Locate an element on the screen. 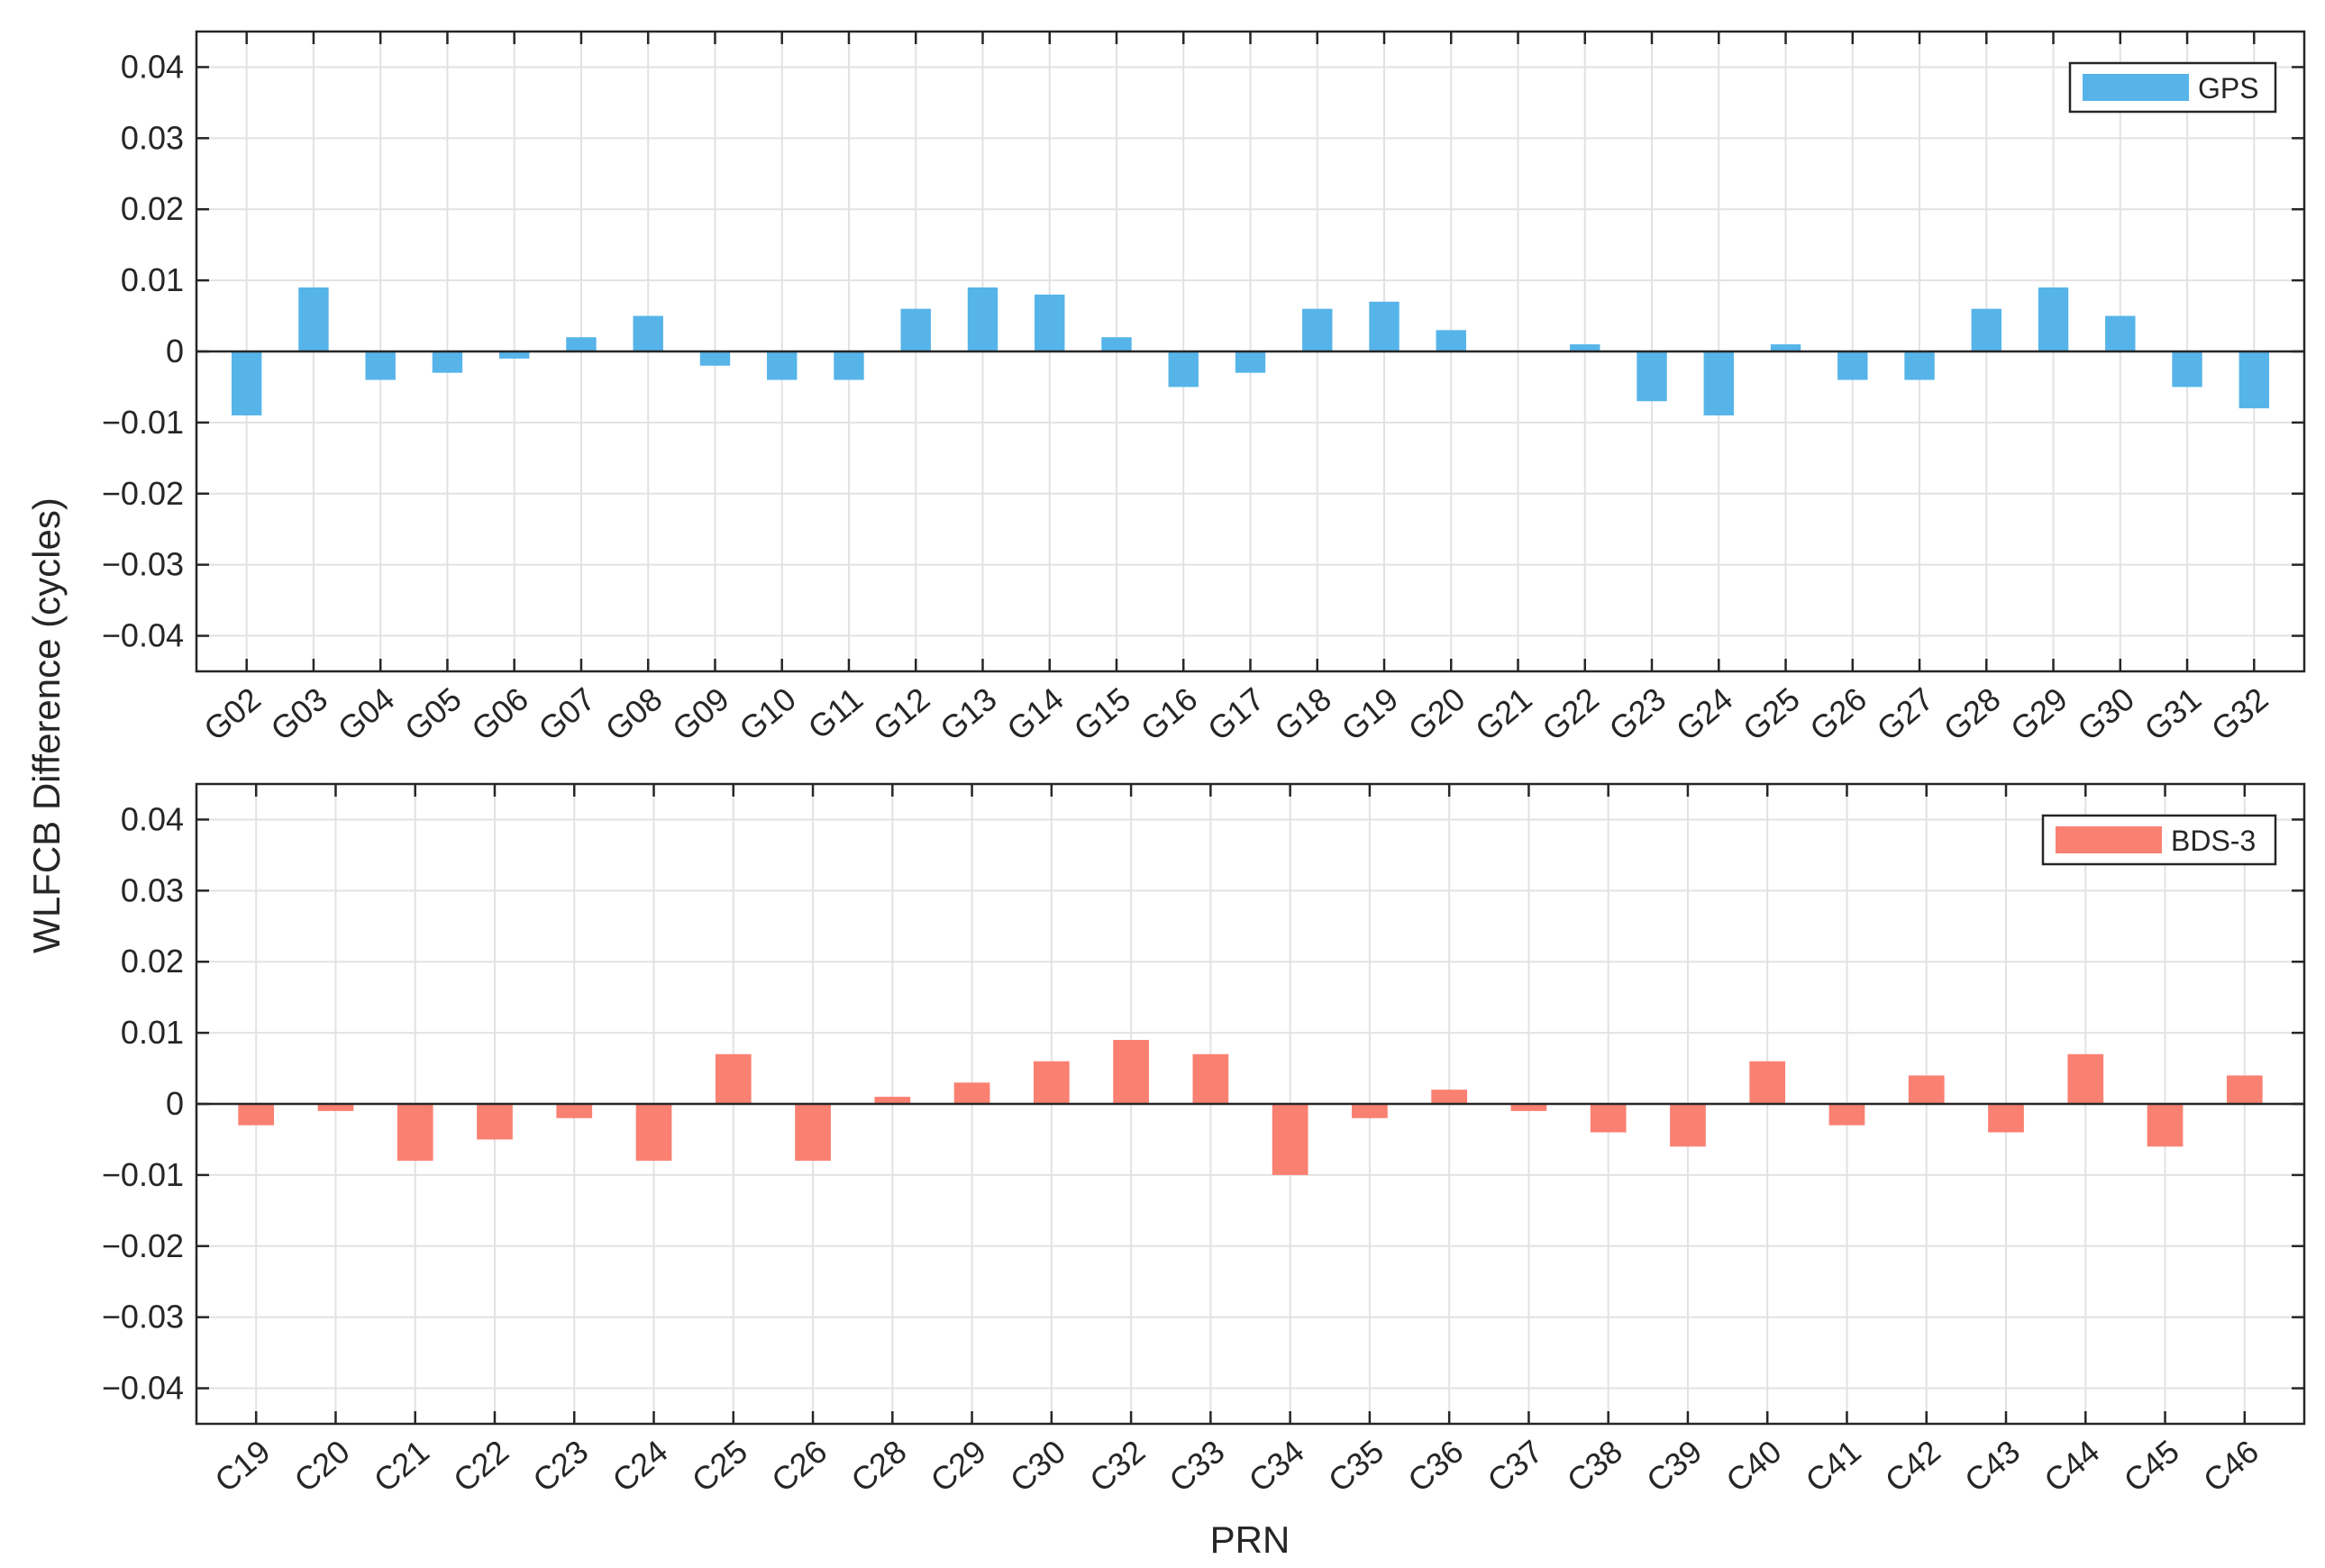 This screenshot has width=2325, height=1568. x-tick-label-c44: C44 is located at coordinates (2071, 1466).